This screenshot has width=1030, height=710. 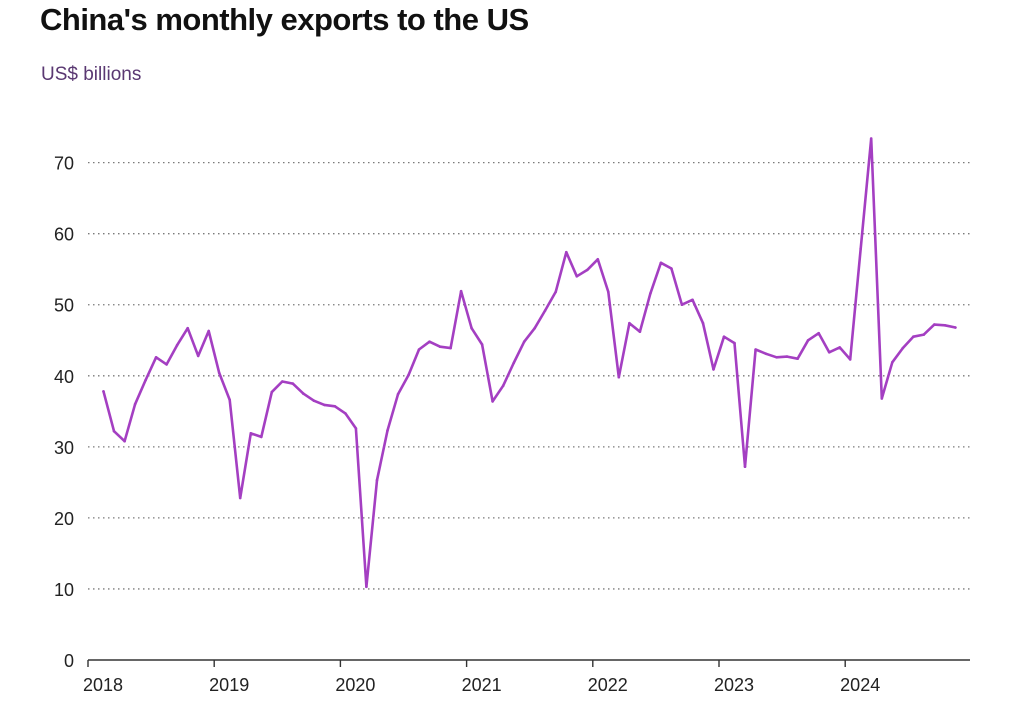 What do you see at coordinates (64, 235) in the screenshot?
I see `y-tick-label: 60` at bounding box center [64, 235].